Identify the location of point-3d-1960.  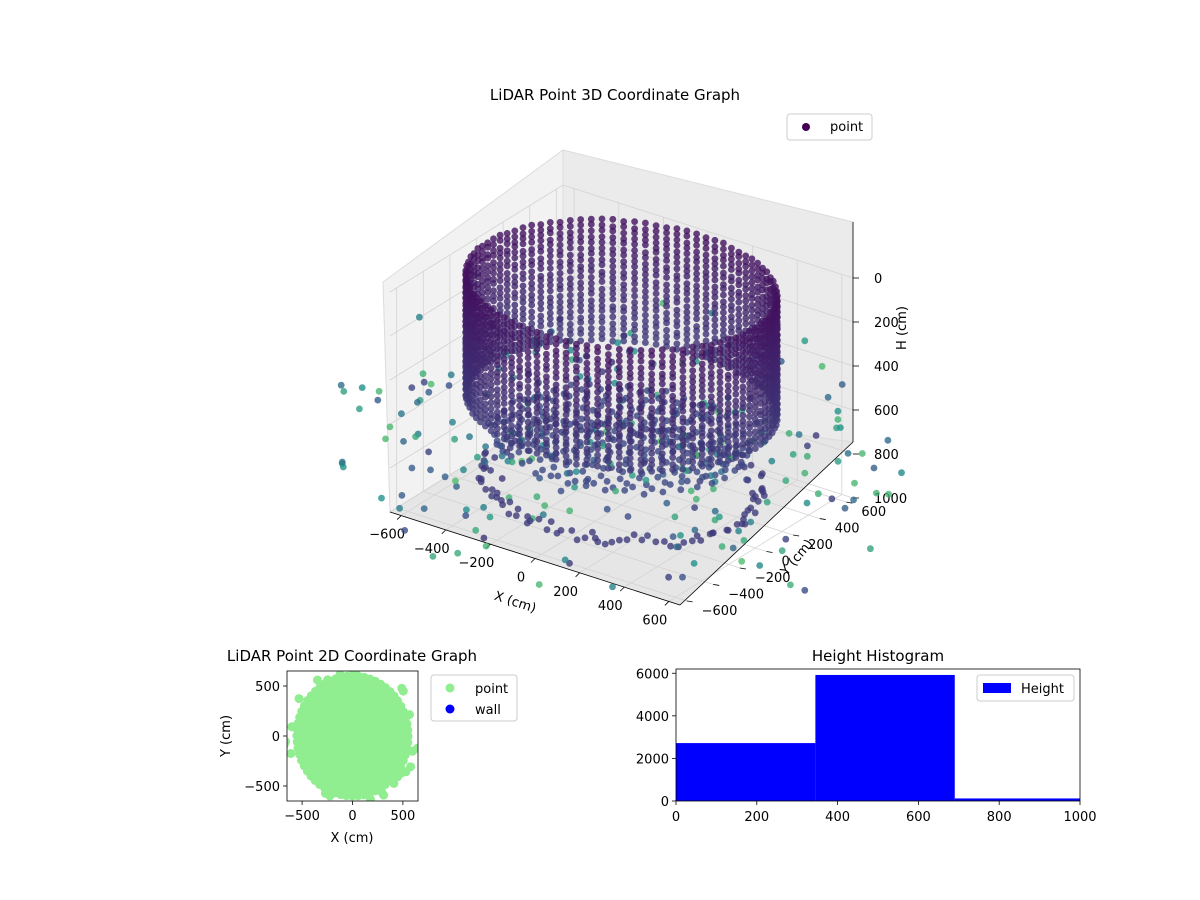
(760, 330).